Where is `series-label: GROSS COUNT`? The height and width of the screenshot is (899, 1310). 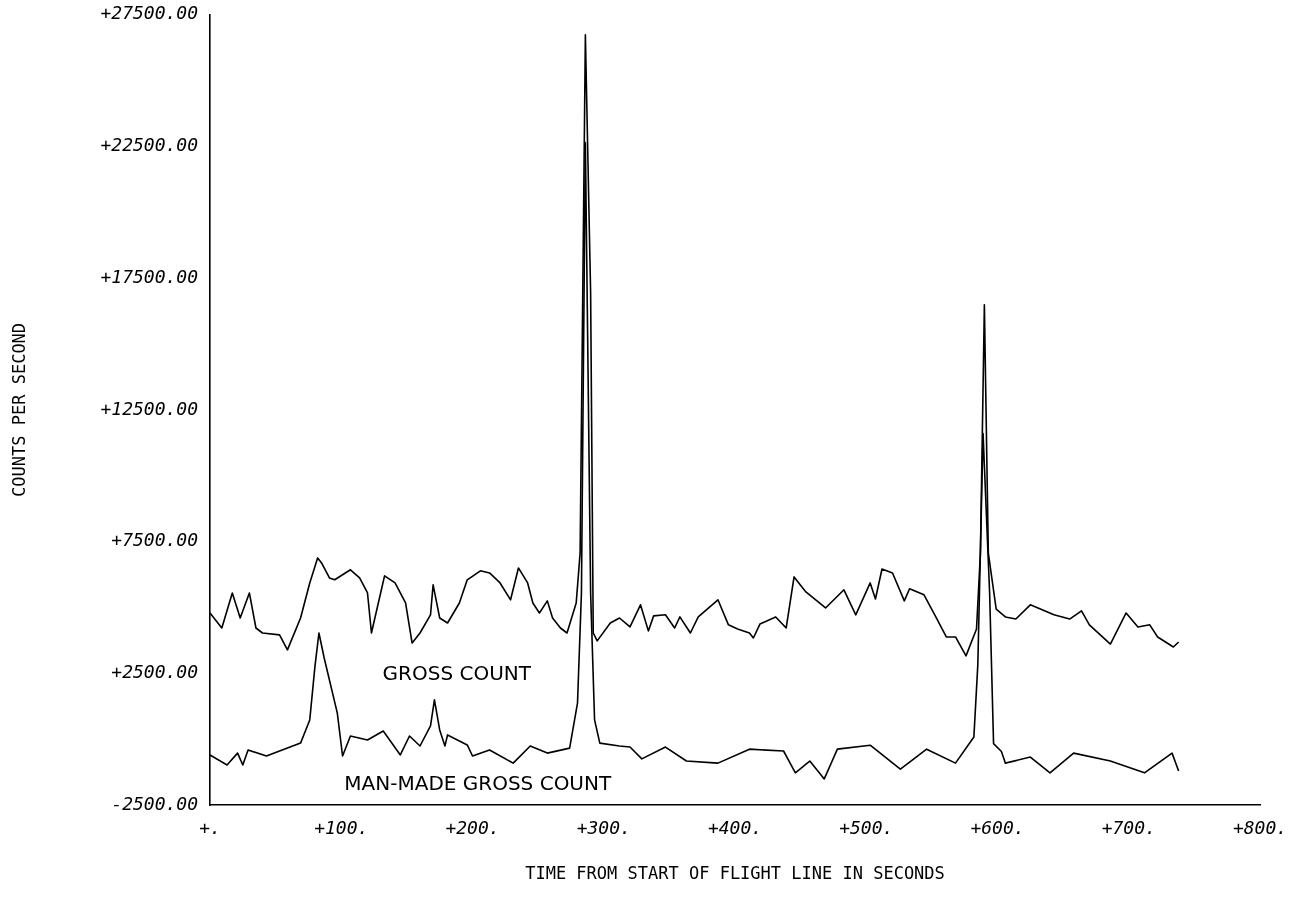
series-label: GROSS COUNT is located at coordinates (457, 672).